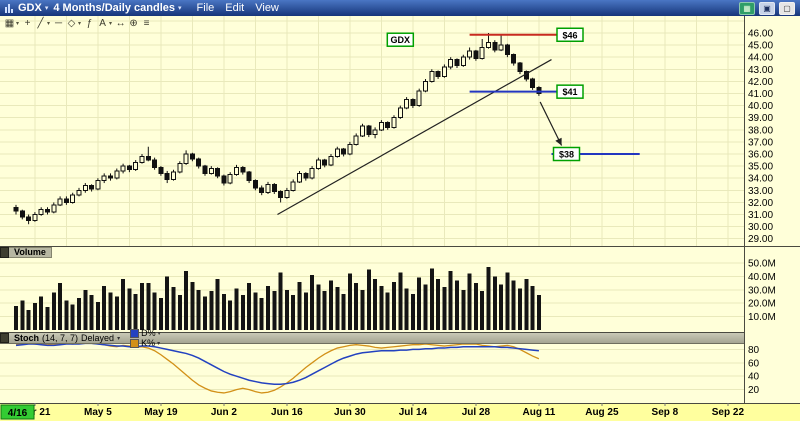 Image resolution: width=800 pixels, height=421 pixels. I want to click on shape-icon: ◇, so click(71, 23).